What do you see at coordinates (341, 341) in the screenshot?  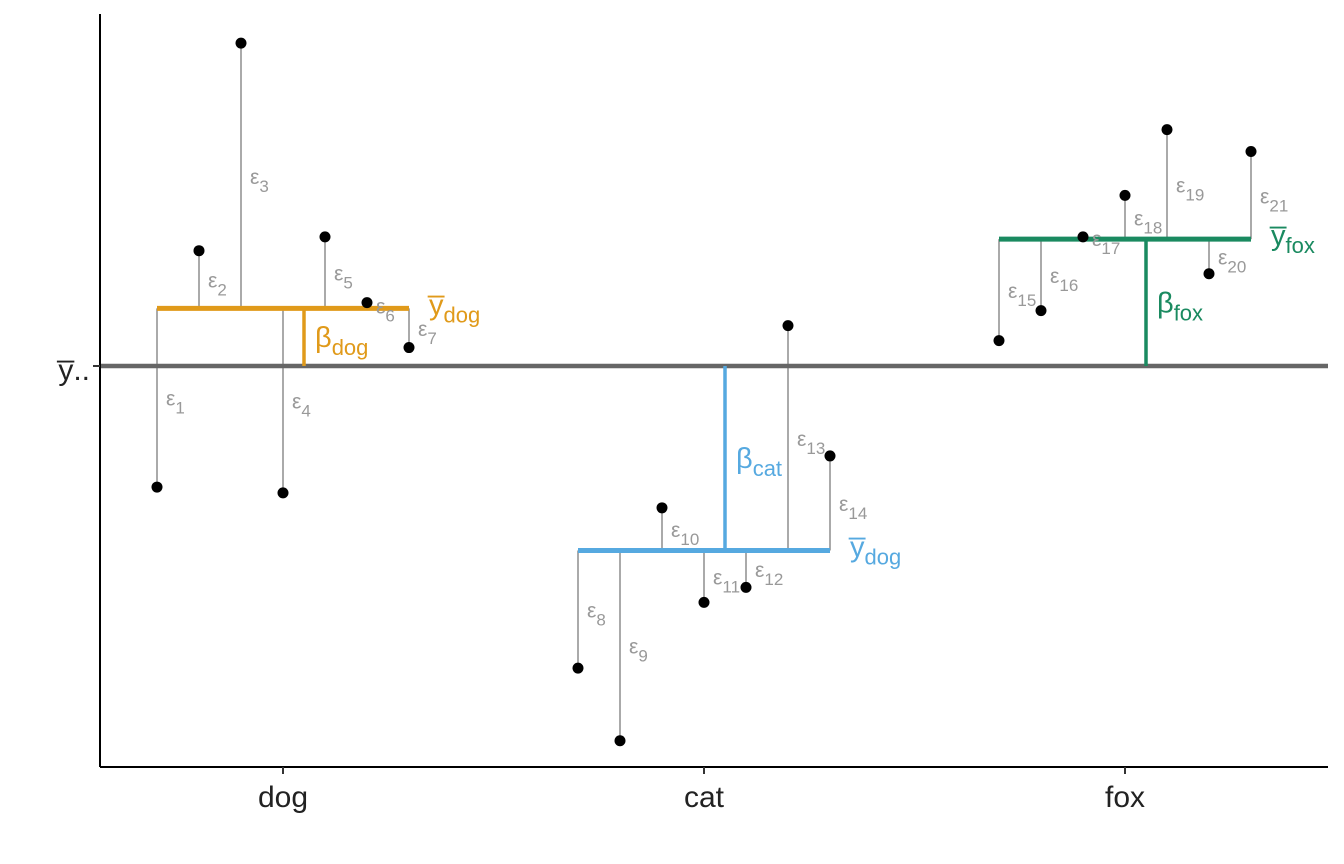 I see `effect-label-dog: βdog` at bounding box center [341, 341].